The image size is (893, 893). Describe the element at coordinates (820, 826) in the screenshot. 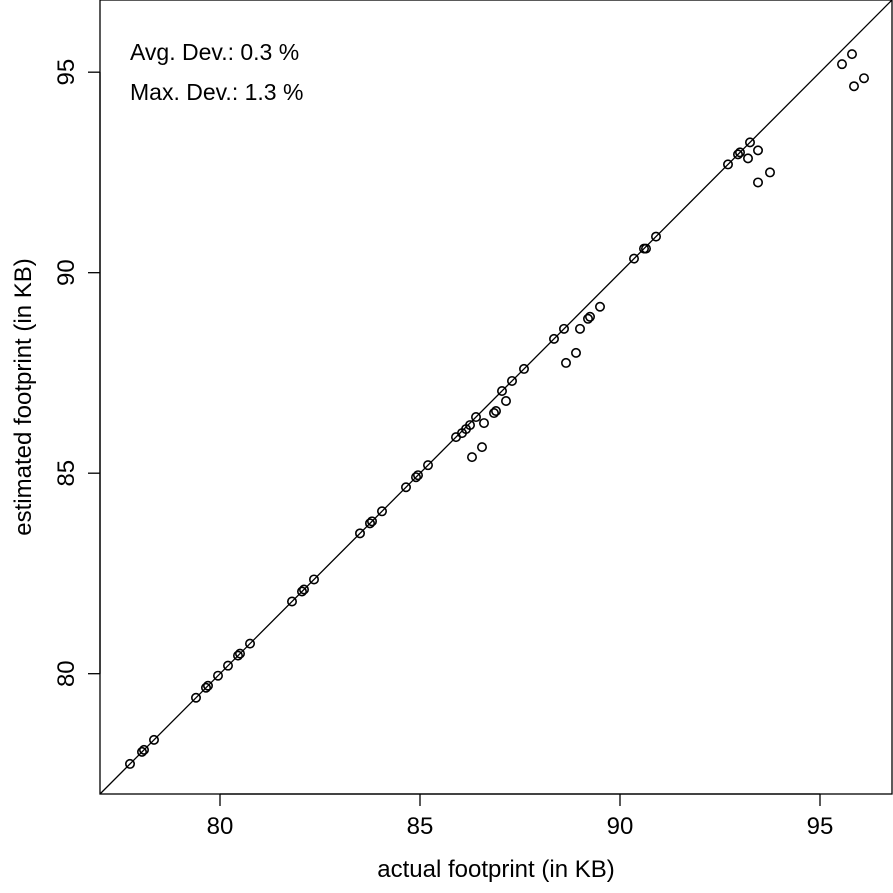

I see `x-tick-label: 95` at that location.